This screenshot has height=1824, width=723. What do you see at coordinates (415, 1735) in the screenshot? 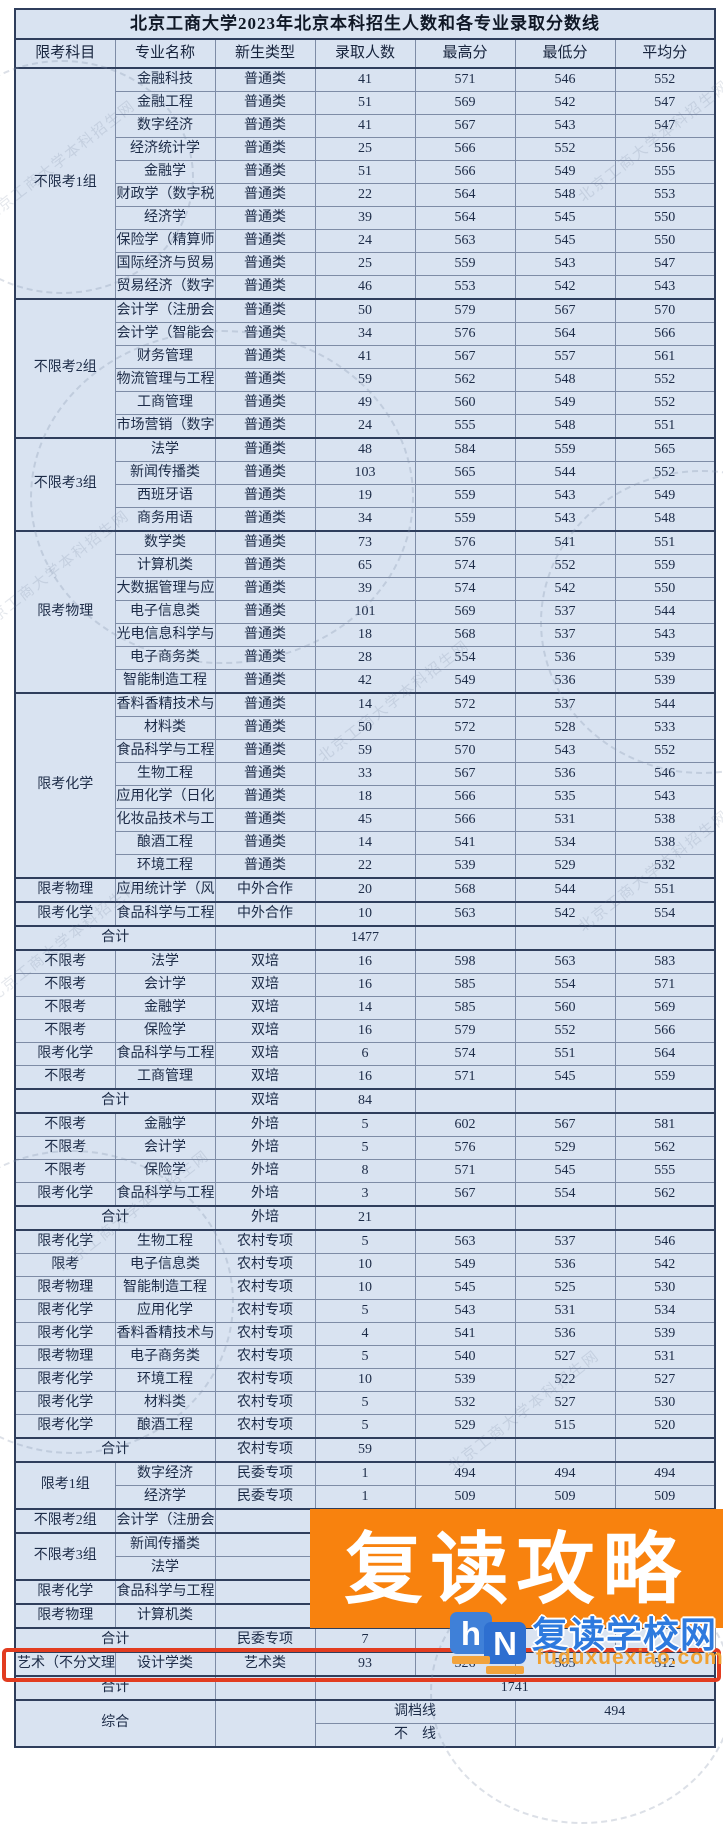
I see `cell-line-label: 不 线` at bounding box center [415, 1735].